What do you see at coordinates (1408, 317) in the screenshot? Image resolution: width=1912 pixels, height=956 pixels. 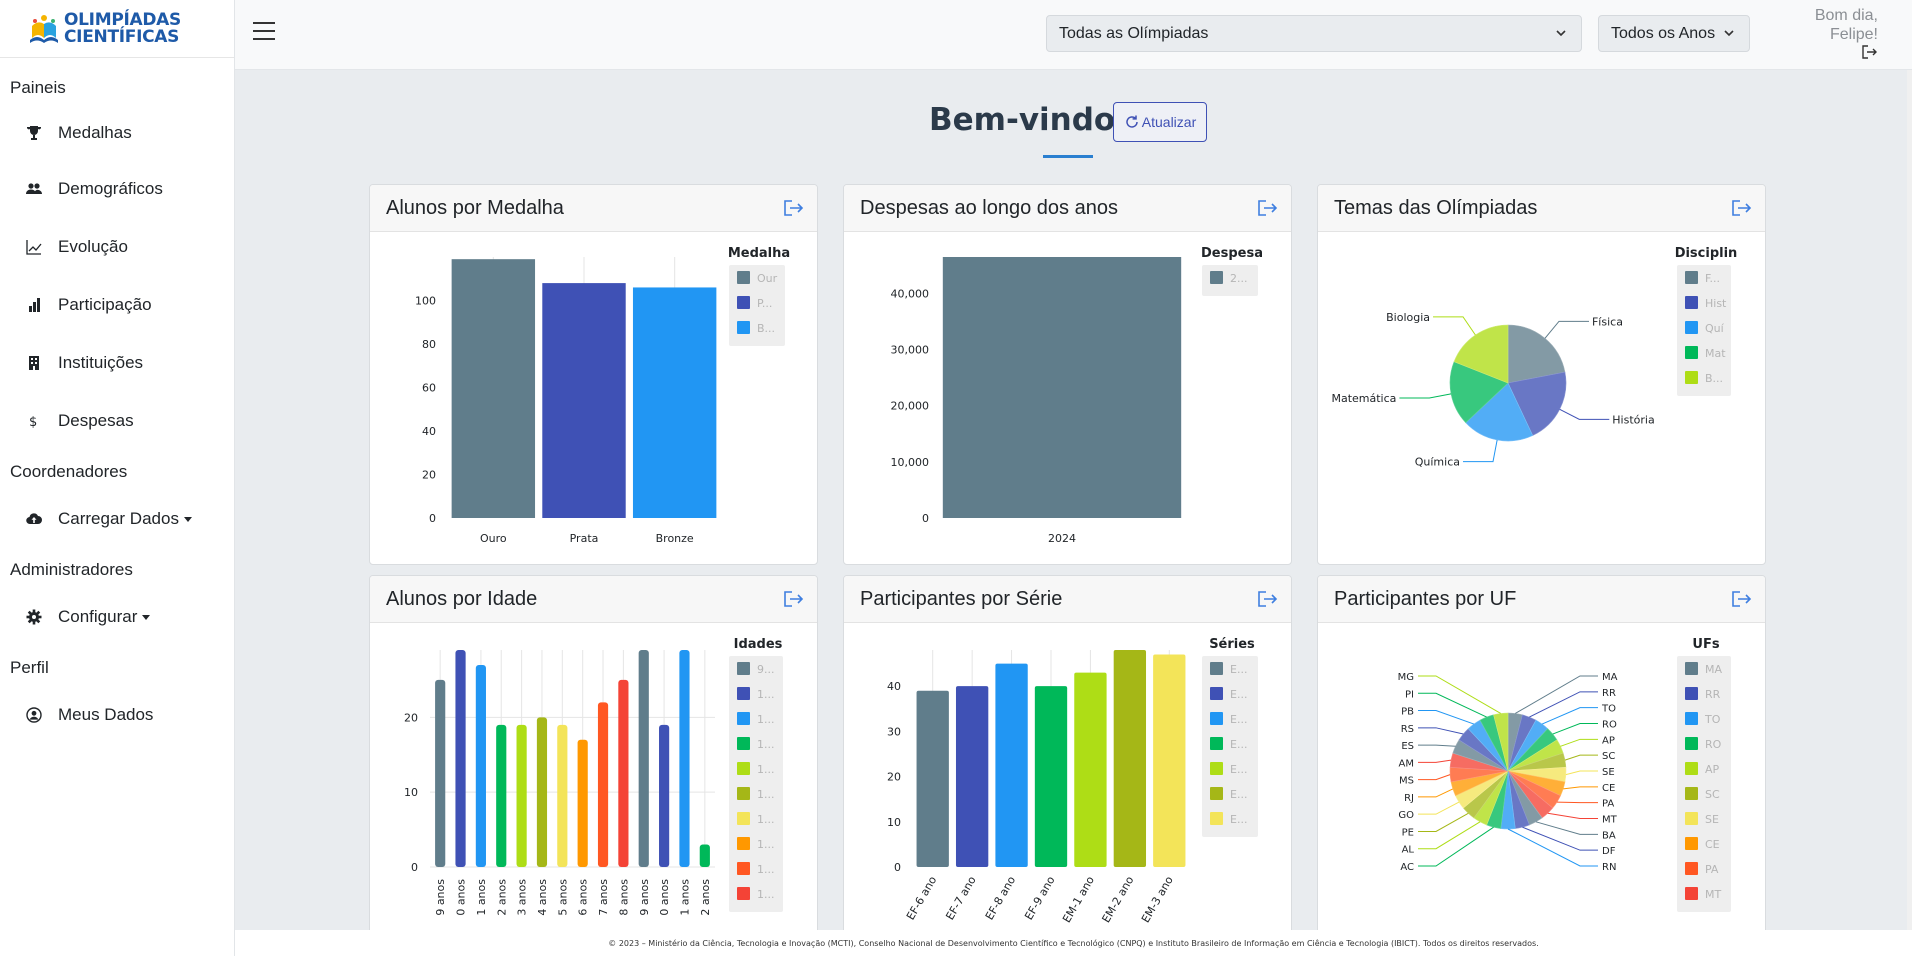 I see `pie-label: Biologia` at bounding box center [1408, 317].